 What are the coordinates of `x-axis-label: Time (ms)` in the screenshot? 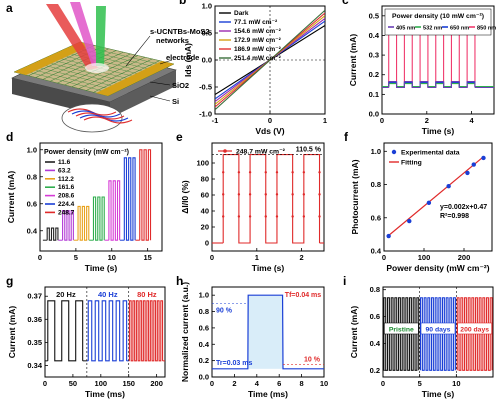 It's located at (105, 394).